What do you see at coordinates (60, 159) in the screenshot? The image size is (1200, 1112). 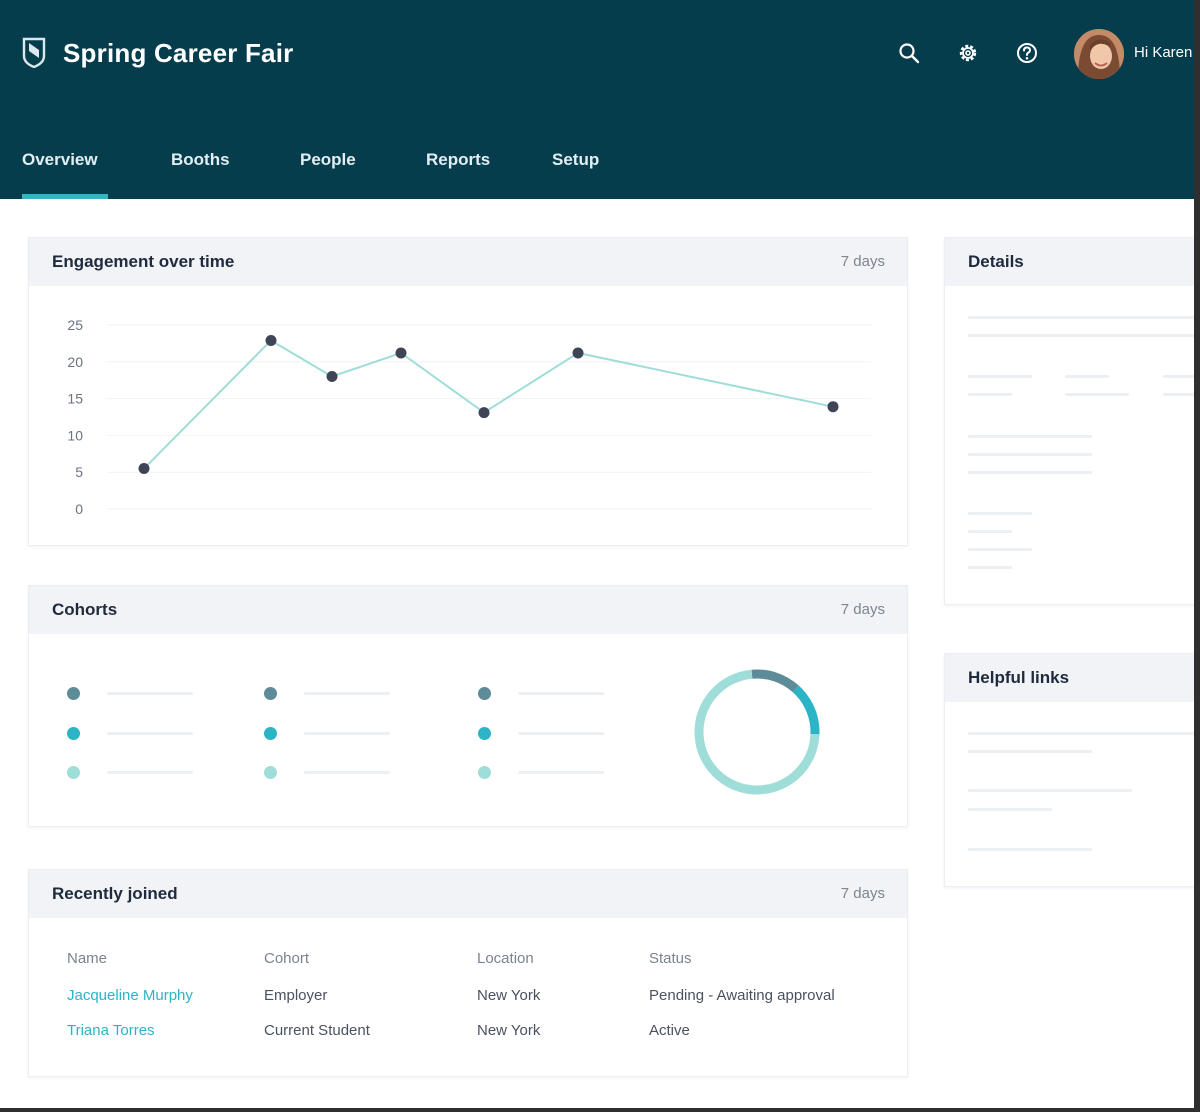 I see `tab-overview: Overview` at bounding box center [60, 159].